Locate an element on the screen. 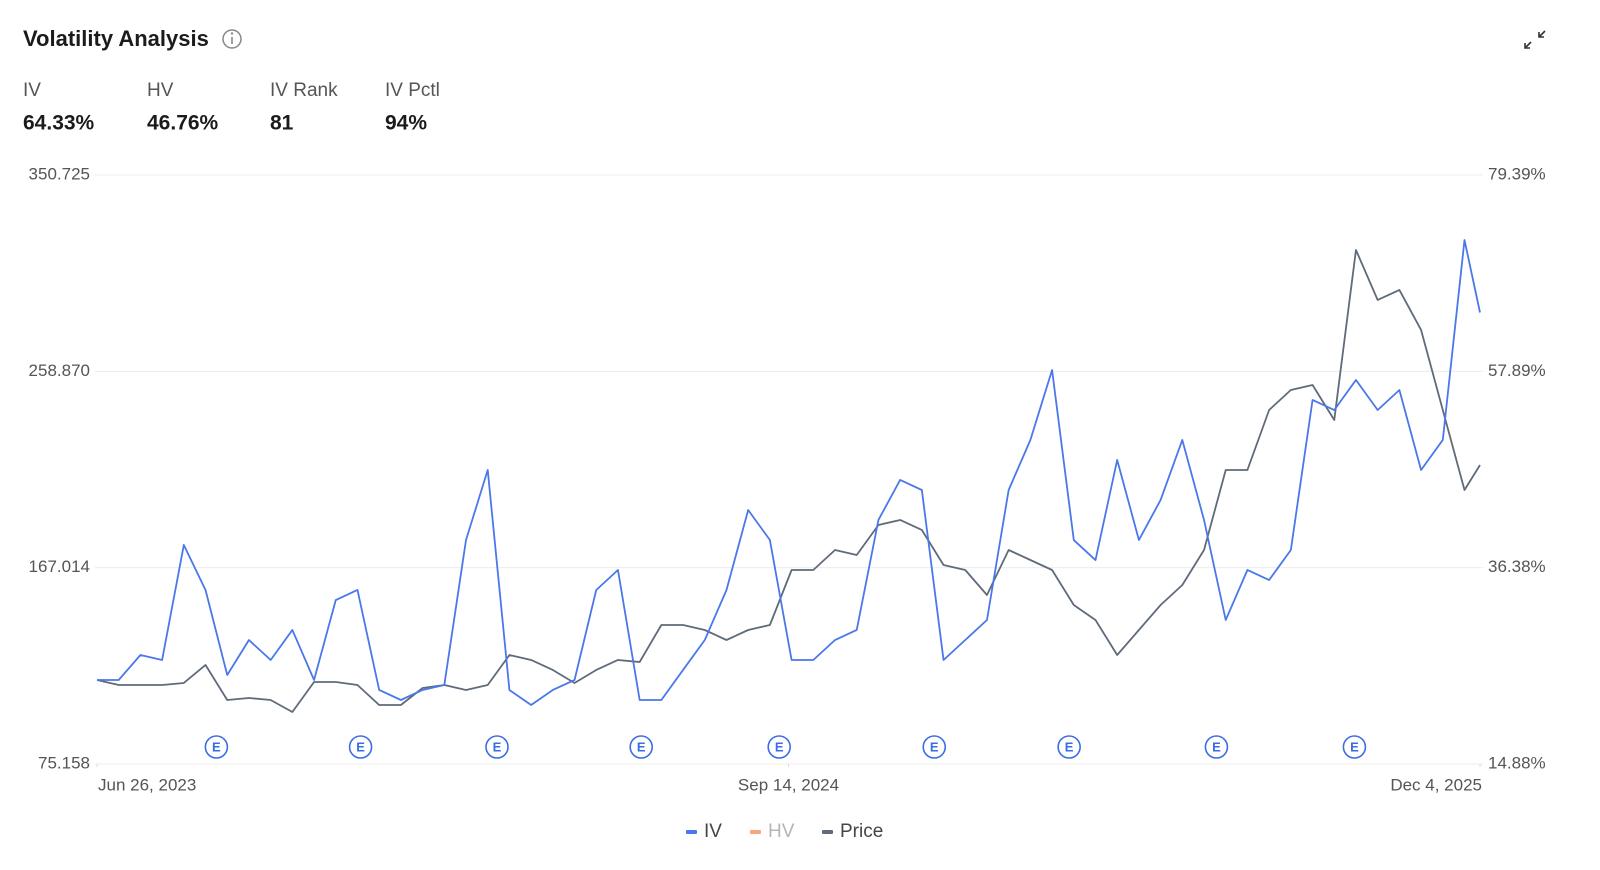  info-icon is located at coordinates (232, 39).